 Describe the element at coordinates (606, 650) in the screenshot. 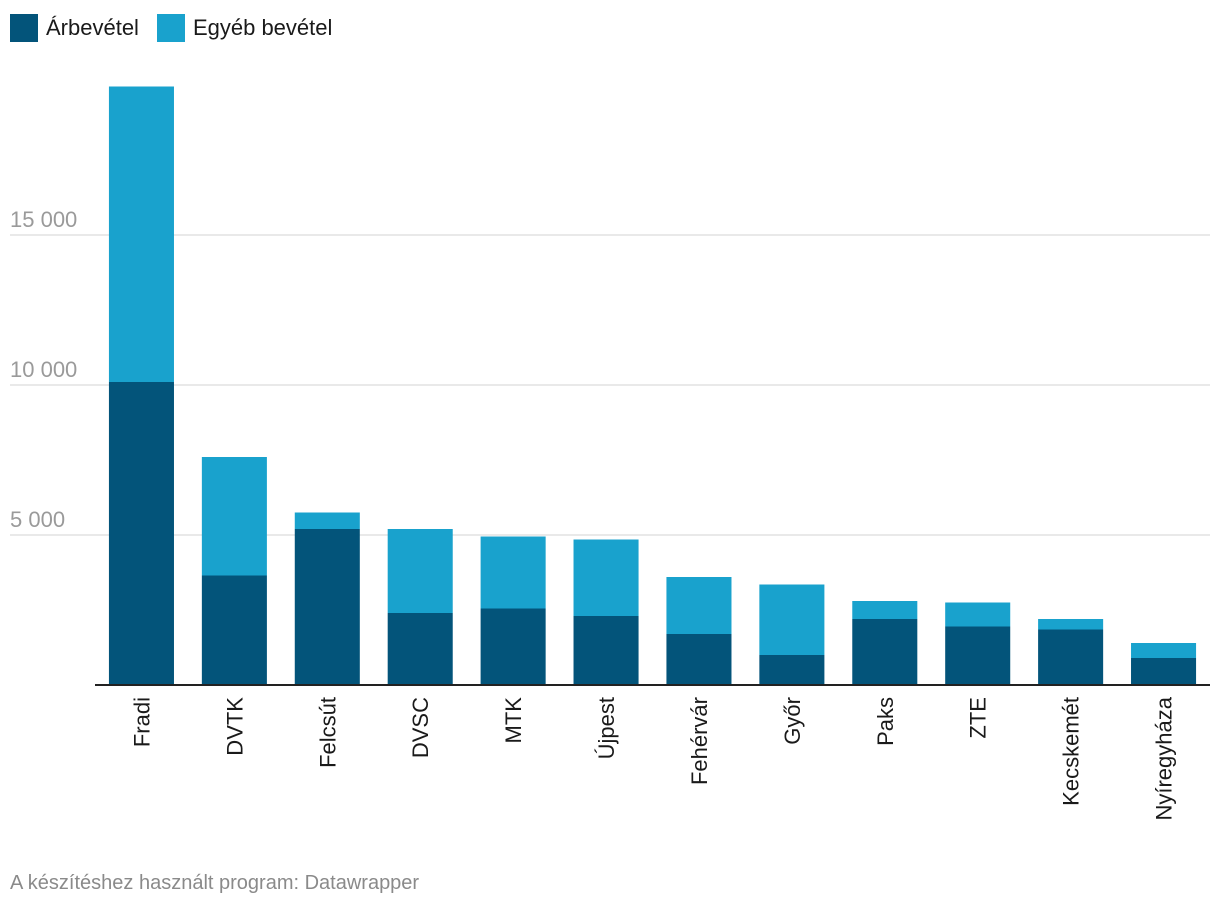

I see `bar--jpest-series-0` at that location.